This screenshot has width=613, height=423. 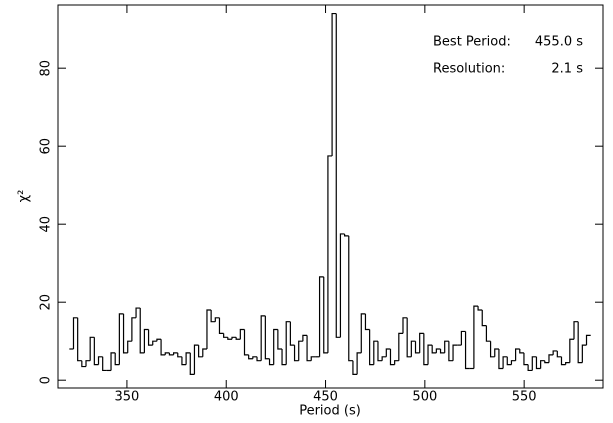 What do you see at coordinates (46, 380) in the screenshot?
I see `y-tick-label: 0` at bounding box center [46, 380].